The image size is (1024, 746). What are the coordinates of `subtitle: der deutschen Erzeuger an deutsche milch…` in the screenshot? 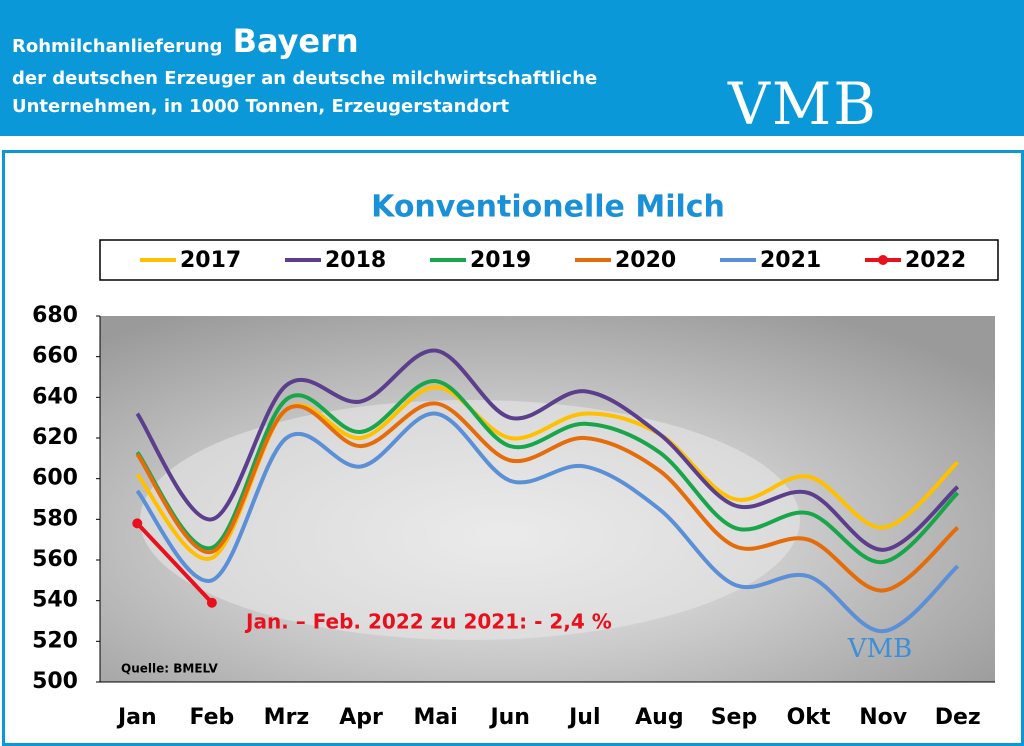 It's located at (305, 78).